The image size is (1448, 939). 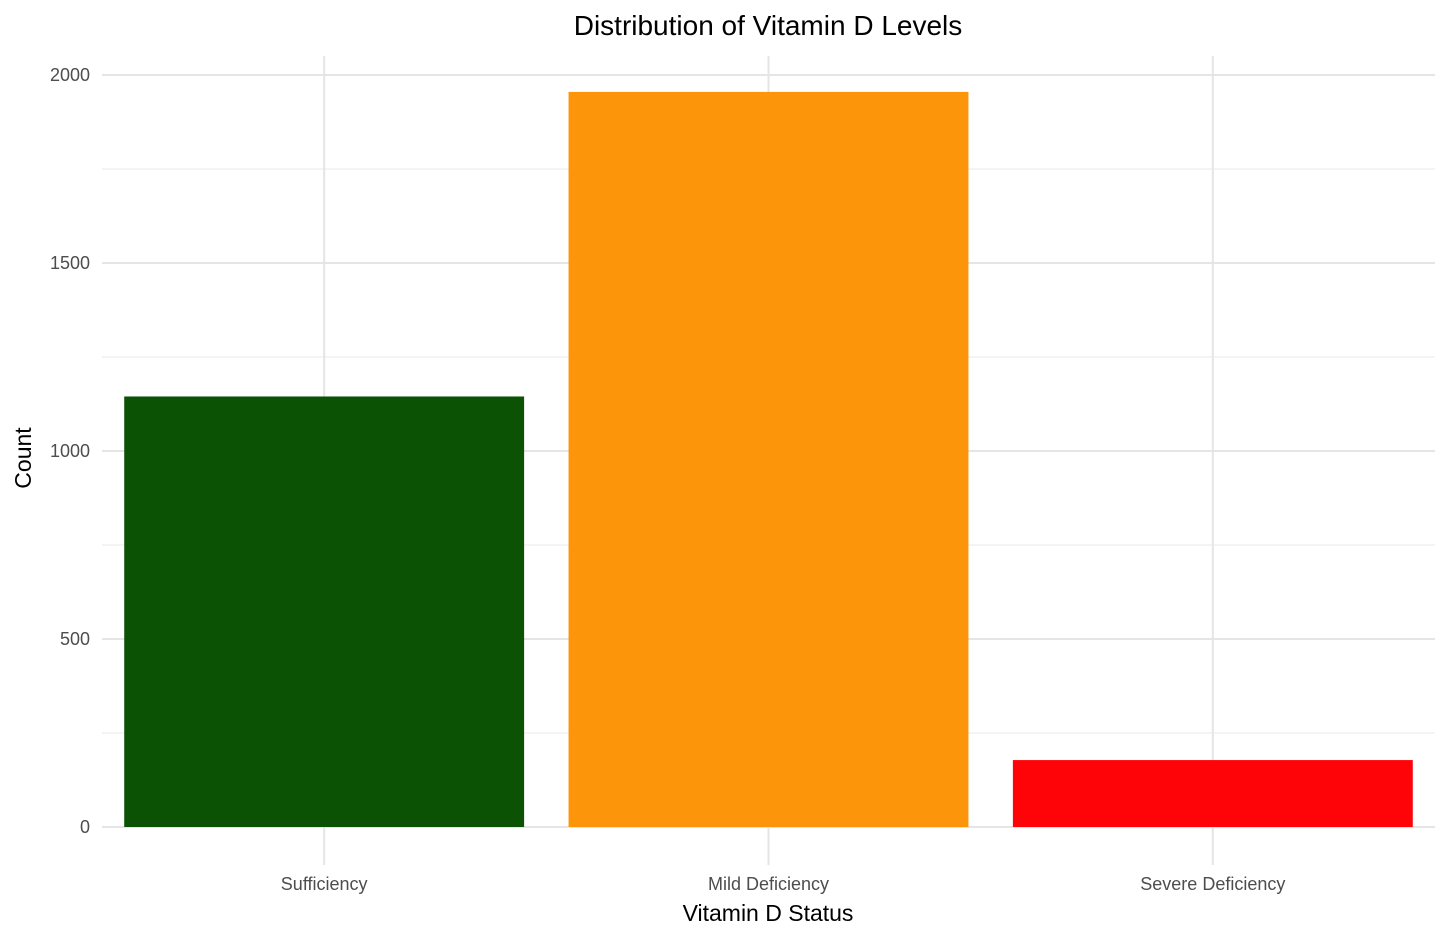 I want to click on x-tick-label: Sufficiency, so click(x=324, y=884).